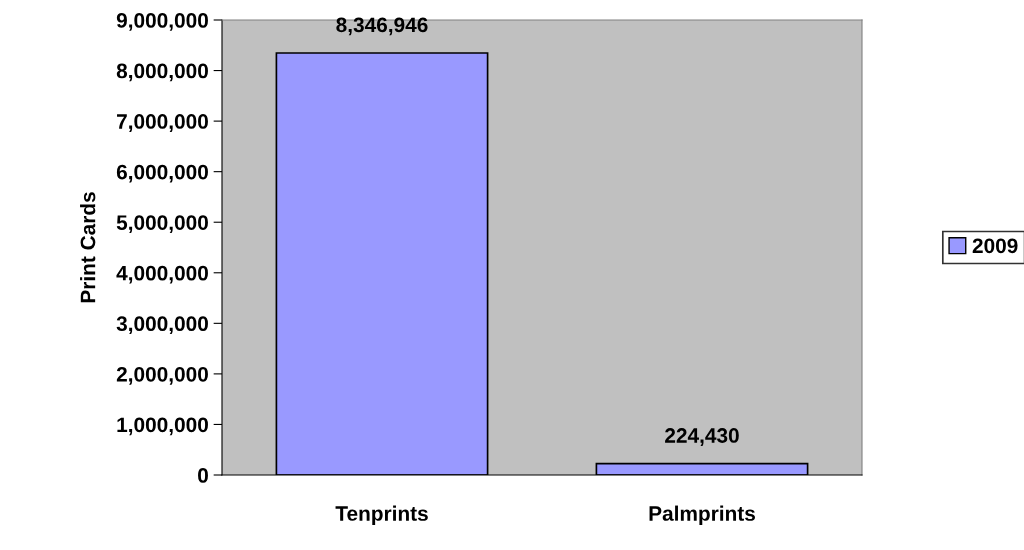 The width and height of the screenshot is (1024, 550). What do you see at coordinates (162, 173) in the screenshot?
I see `y-tick-label: 6,000,000` at bounding box center [162, 173].